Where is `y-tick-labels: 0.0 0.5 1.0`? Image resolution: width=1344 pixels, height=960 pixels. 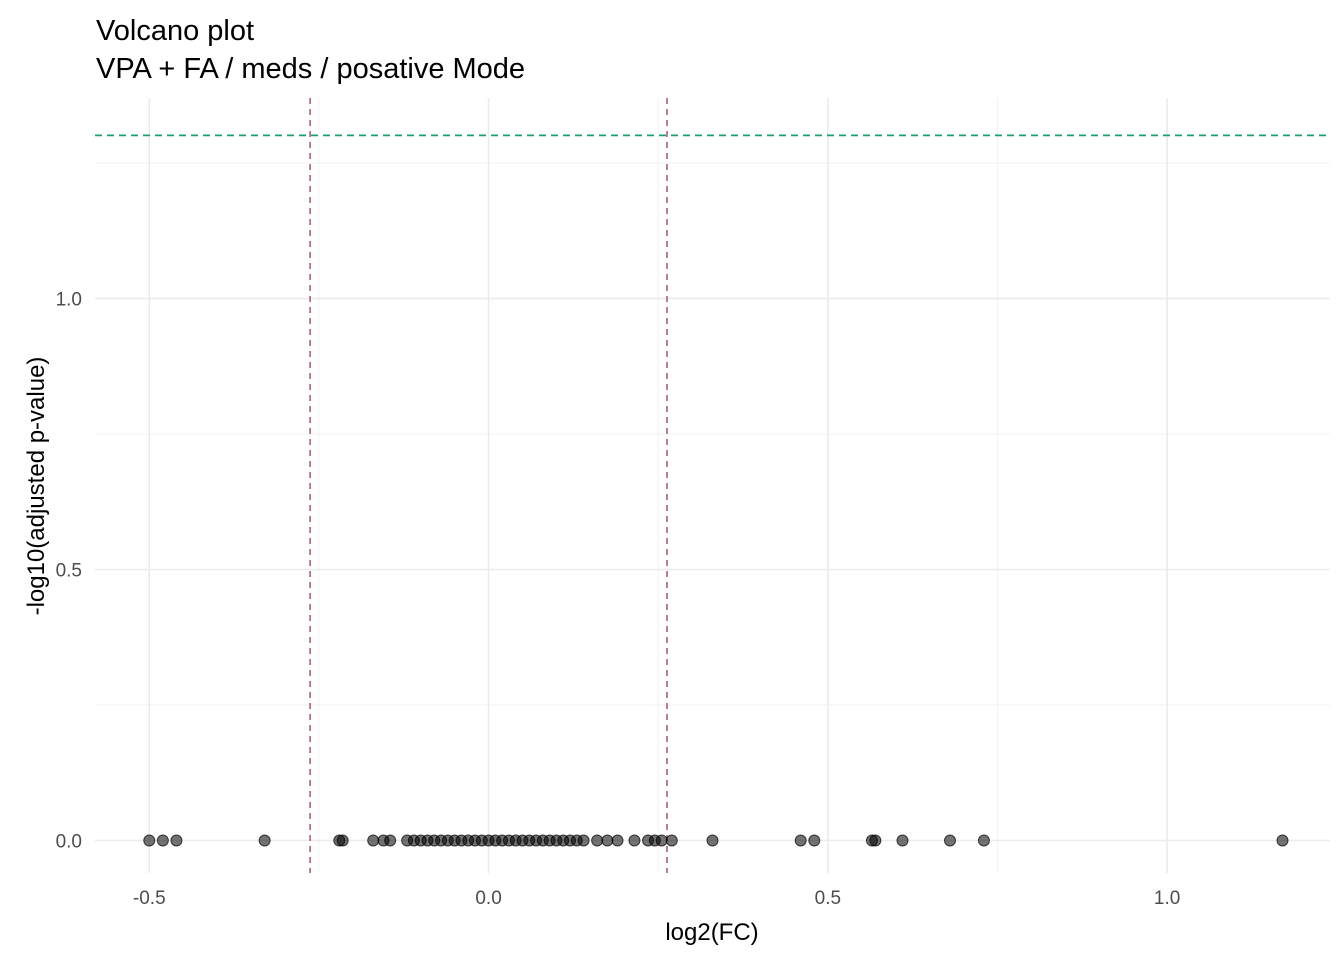 y-tick-labels: 0.0 0.5 1.0 is located at coordinates (69, 571).